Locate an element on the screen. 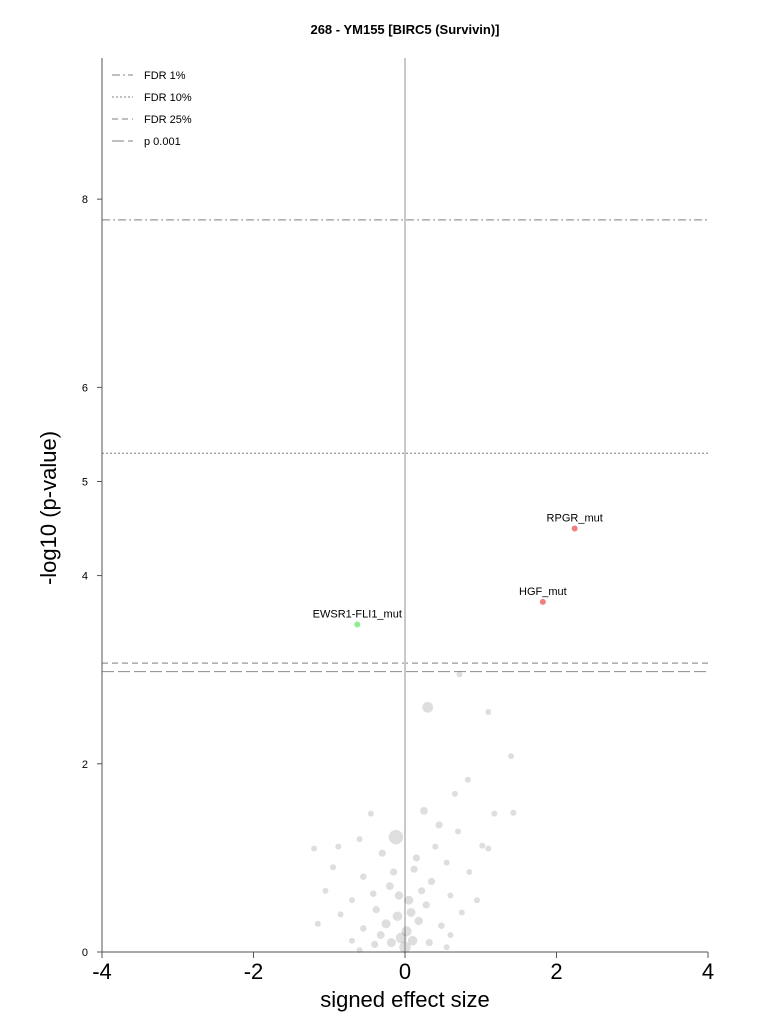  x-tick-label: -4 is located at coordinates (102, 971).